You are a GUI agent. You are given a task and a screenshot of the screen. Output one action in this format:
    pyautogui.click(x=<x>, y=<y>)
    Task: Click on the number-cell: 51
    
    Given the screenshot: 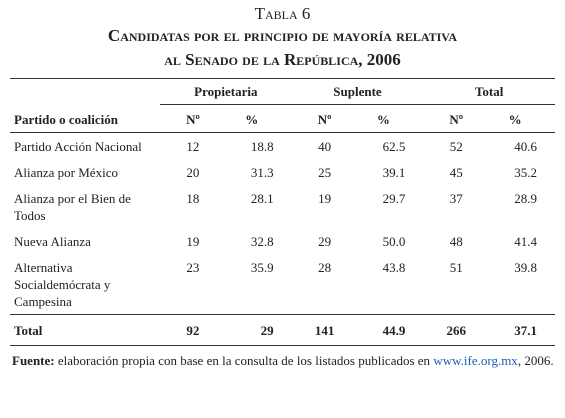 What is the action you would take?
    pyautogui.click(x=456, y=267)
    